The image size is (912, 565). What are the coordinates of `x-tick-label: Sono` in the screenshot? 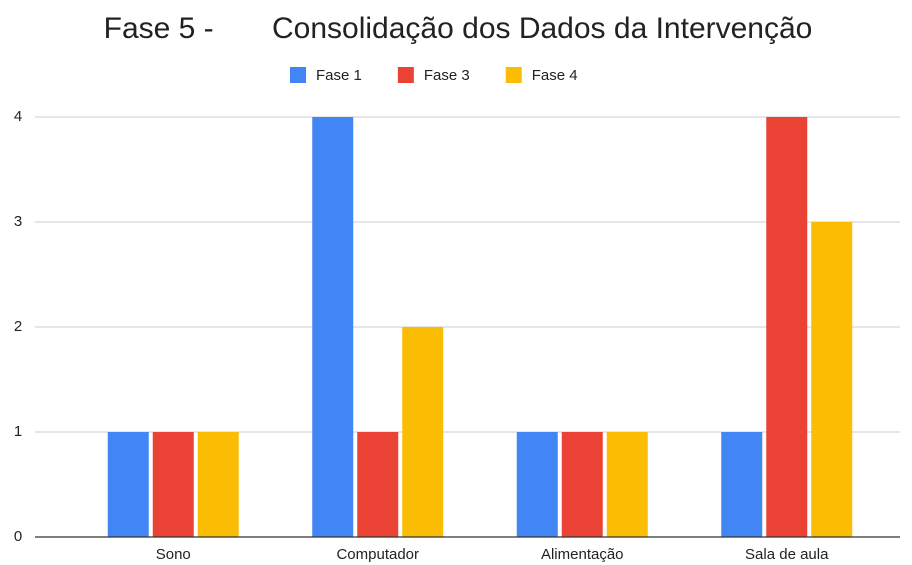 It's located at (173, 554).